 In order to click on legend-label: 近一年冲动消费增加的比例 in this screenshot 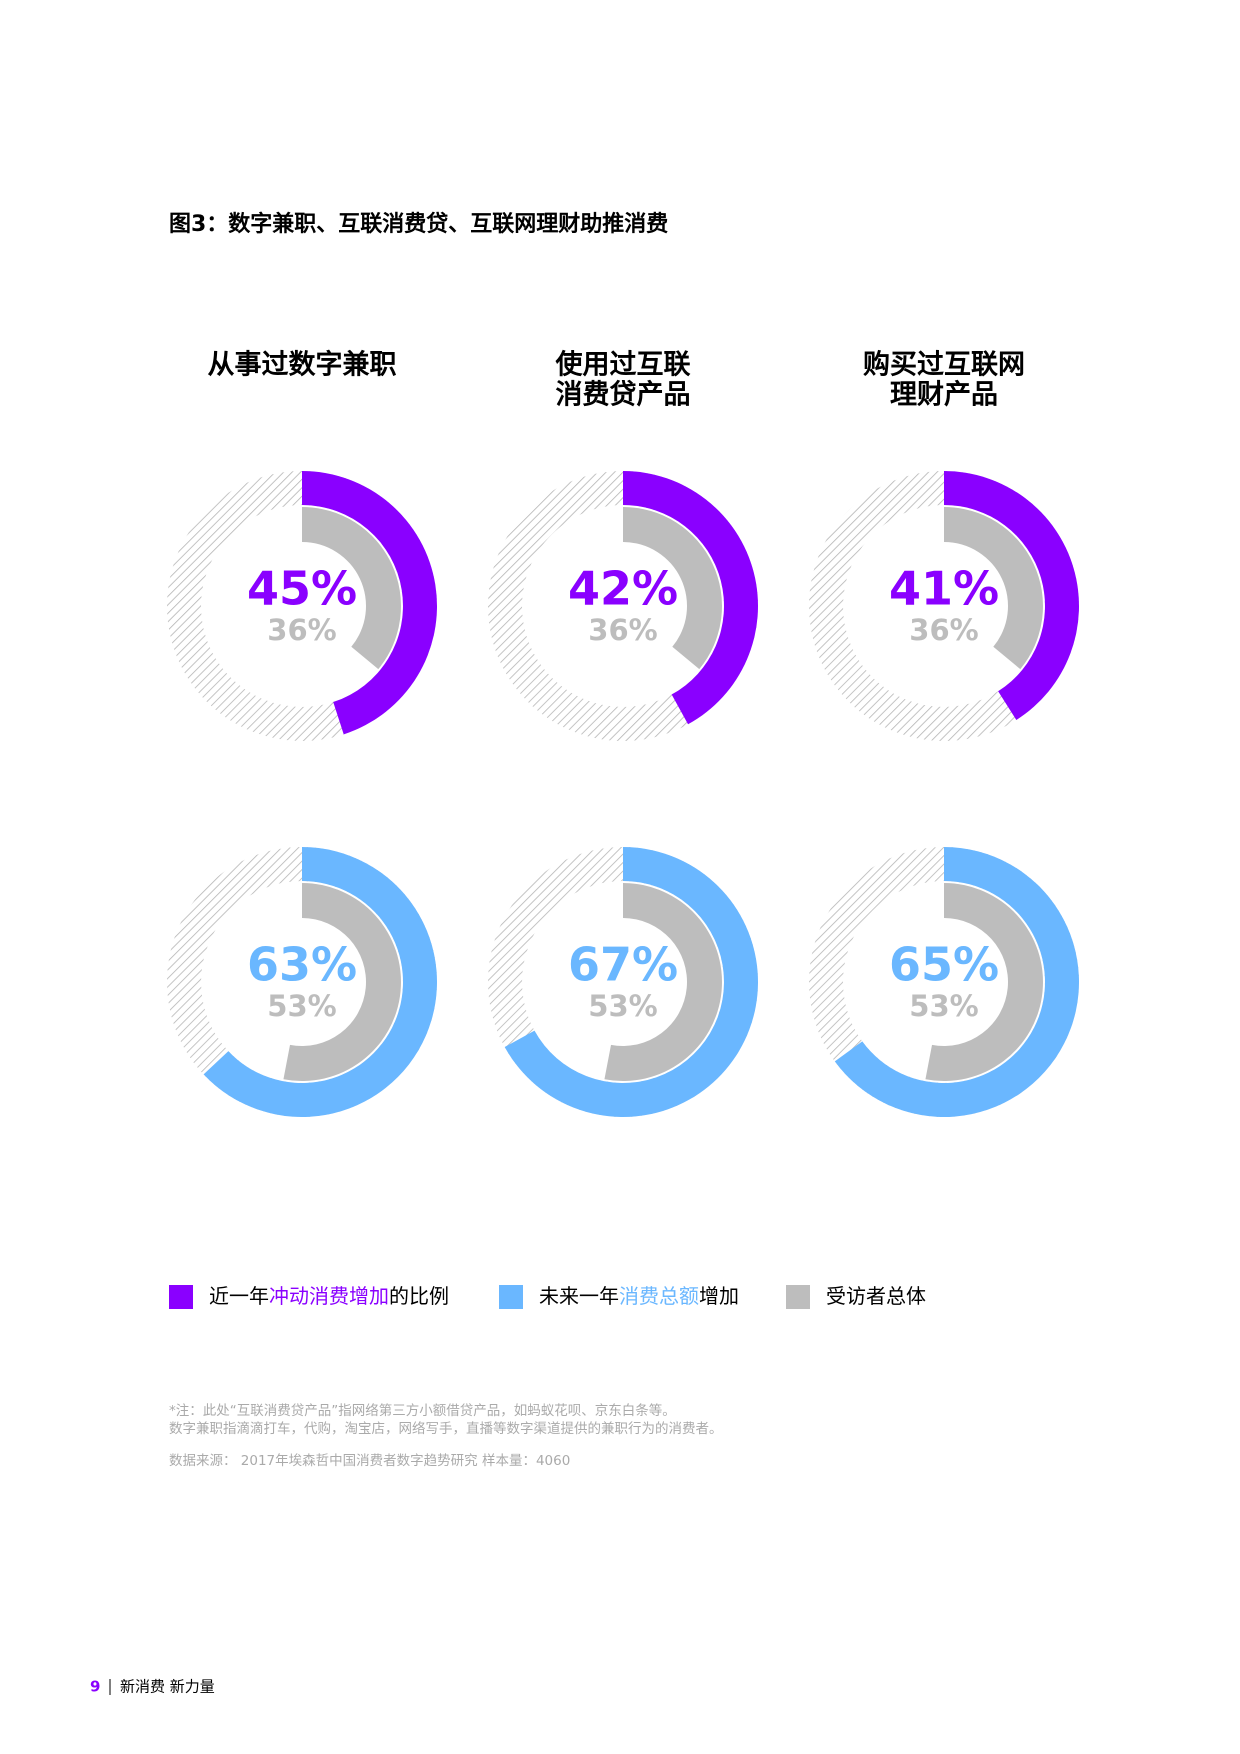, I will do `click(329, 1296)`.